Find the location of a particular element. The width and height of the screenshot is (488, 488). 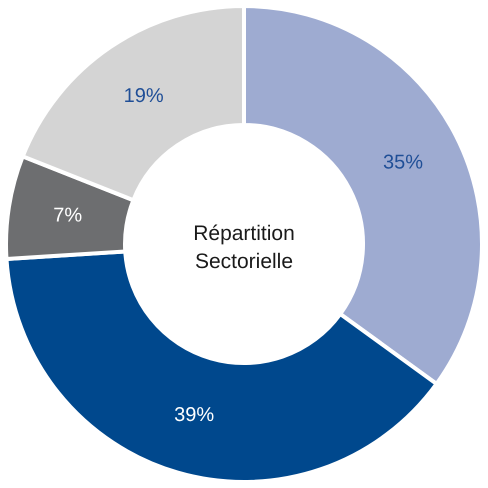

text: Répartition Sectorielle is located at coordinates (244, 248).